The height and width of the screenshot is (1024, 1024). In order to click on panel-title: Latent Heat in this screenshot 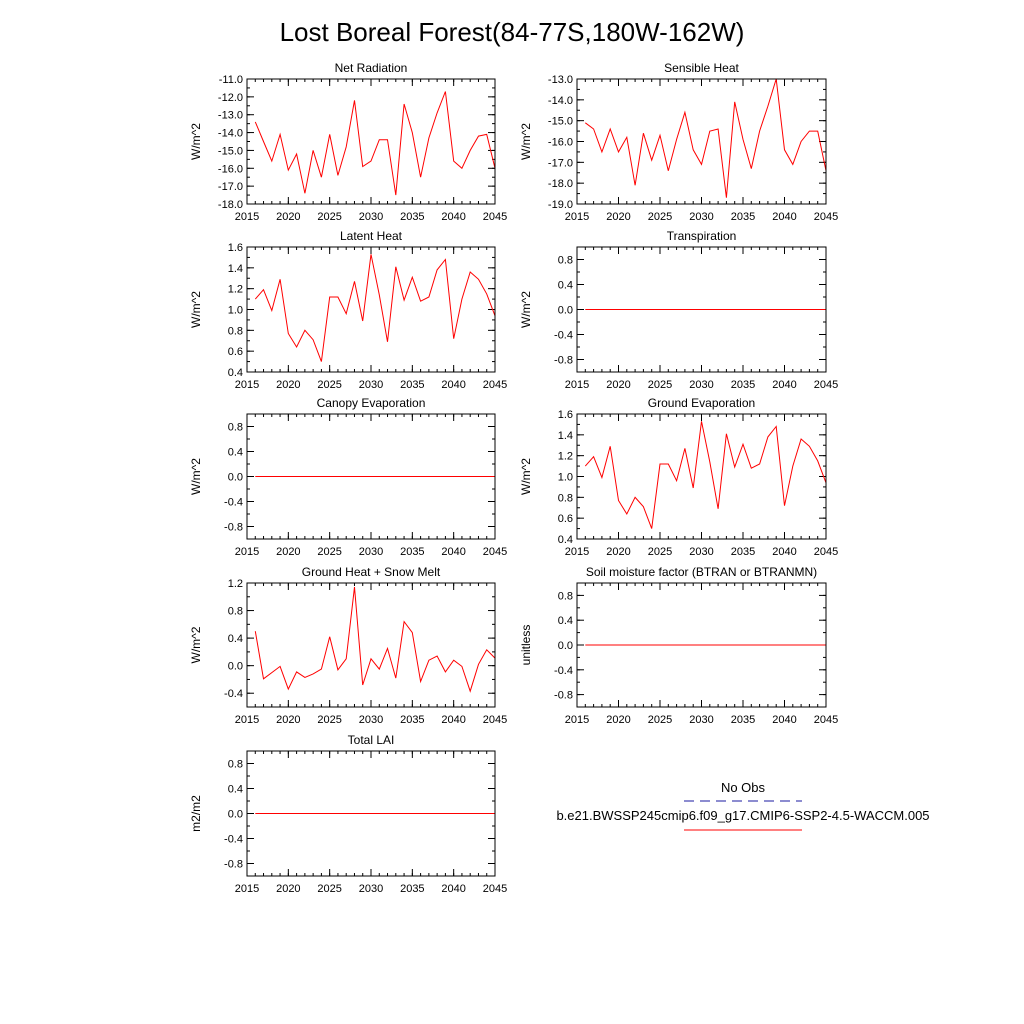, I will do `click(371, 236)`.